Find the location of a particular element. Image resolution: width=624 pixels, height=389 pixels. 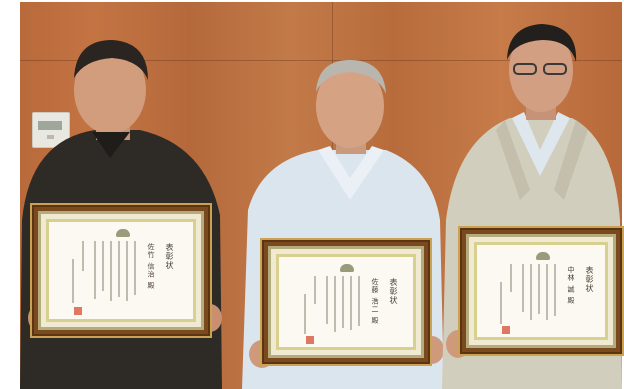

certificate-mat: 表彰状 佐藤 浩二 殿 is located at coordinates (346, 302).